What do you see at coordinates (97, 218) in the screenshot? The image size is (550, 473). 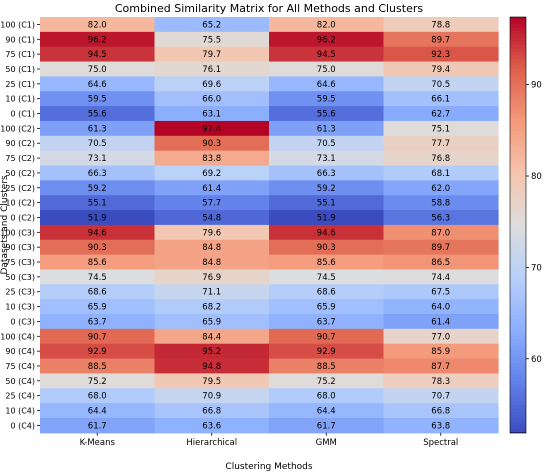 I see `cell-value-label: 51.9` at bounding box center [97, 218].